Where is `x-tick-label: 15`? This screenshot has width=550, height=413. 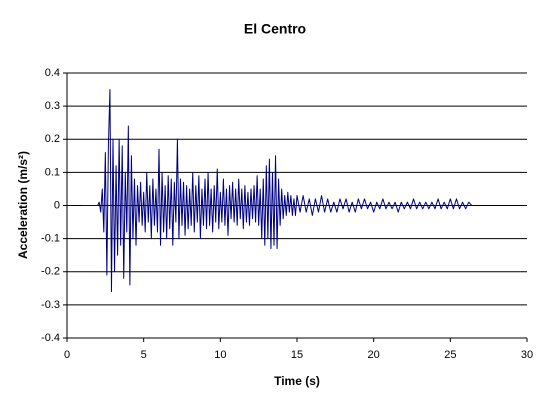
x-tick-label: 15 is located at coordinates (297, 355).